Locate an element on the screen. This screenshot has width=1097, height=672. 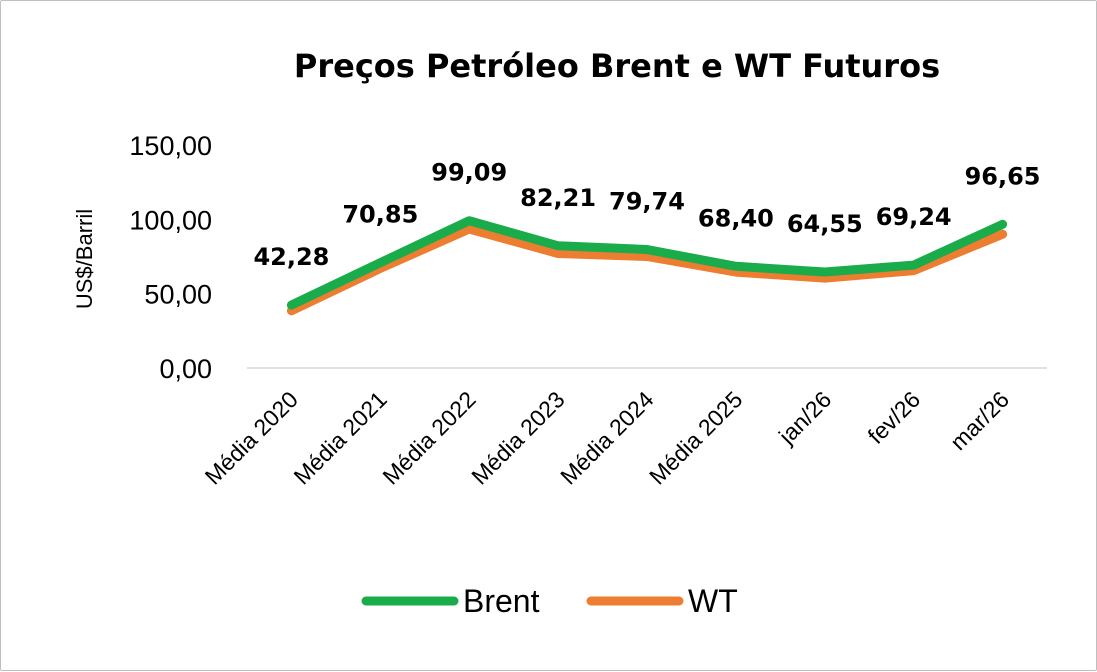
y-tick-label: 100,00 is located at coordinates (170, 220).